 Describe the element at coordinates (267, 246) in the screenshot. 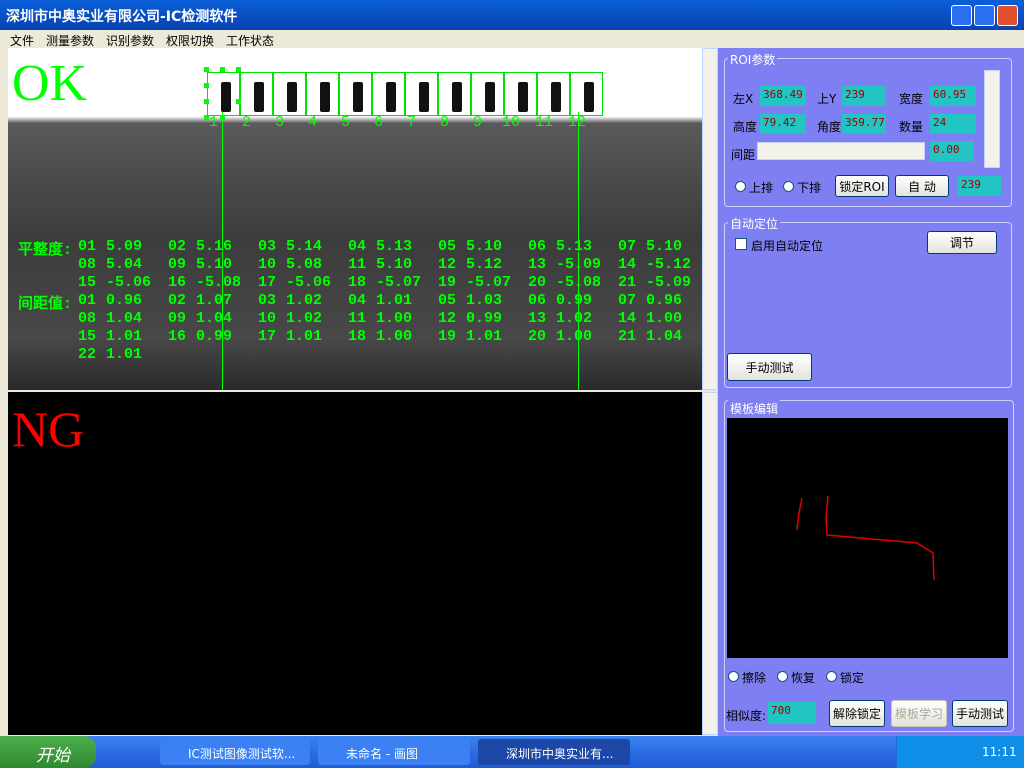

I see `item-id: 03` at that location.